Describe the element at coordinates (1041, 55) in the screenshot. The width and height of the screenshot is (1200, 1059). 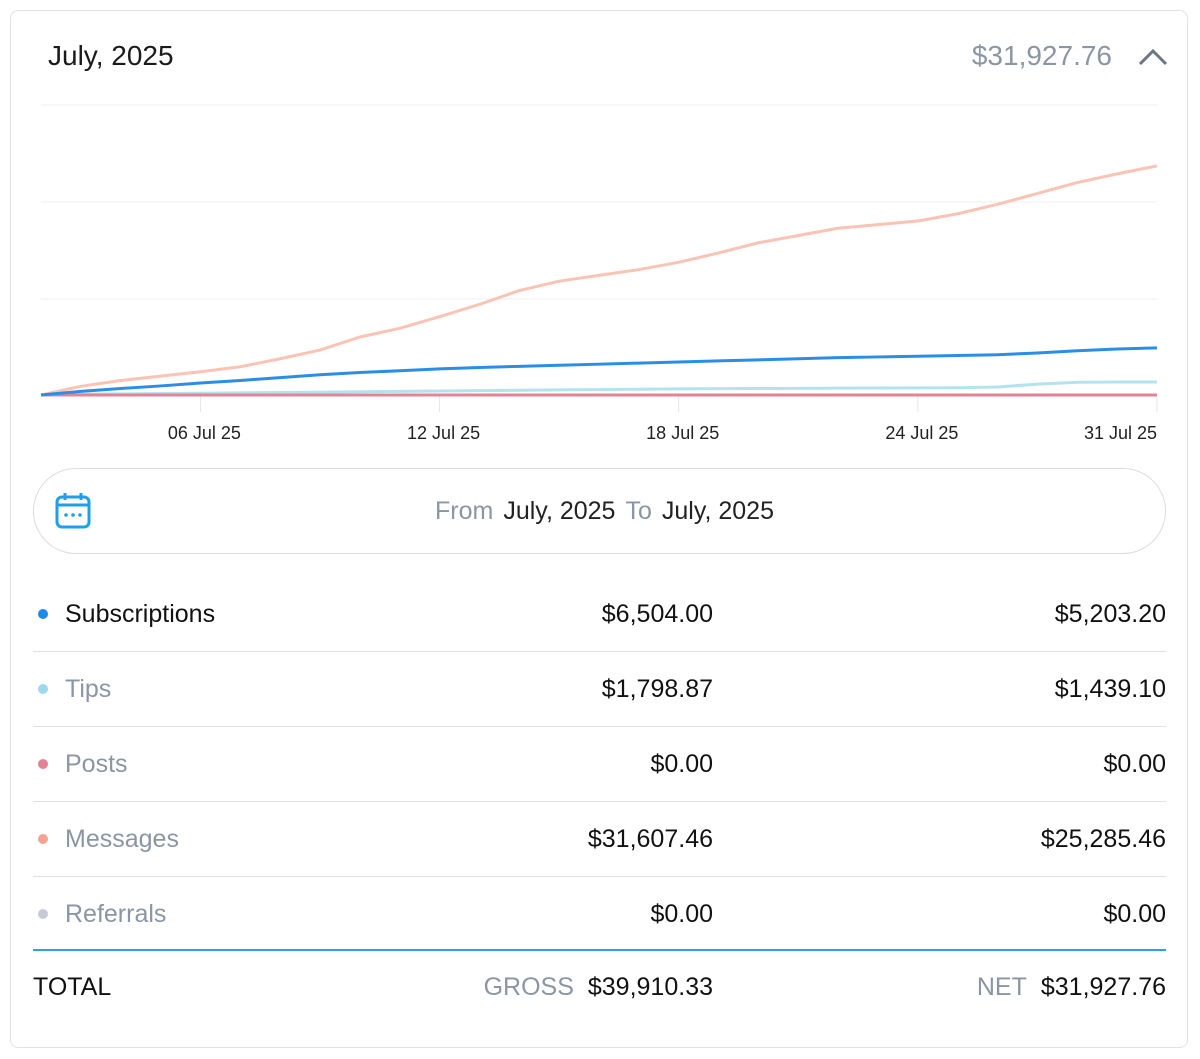
I see `card-amount: $31,927.76` at that location.